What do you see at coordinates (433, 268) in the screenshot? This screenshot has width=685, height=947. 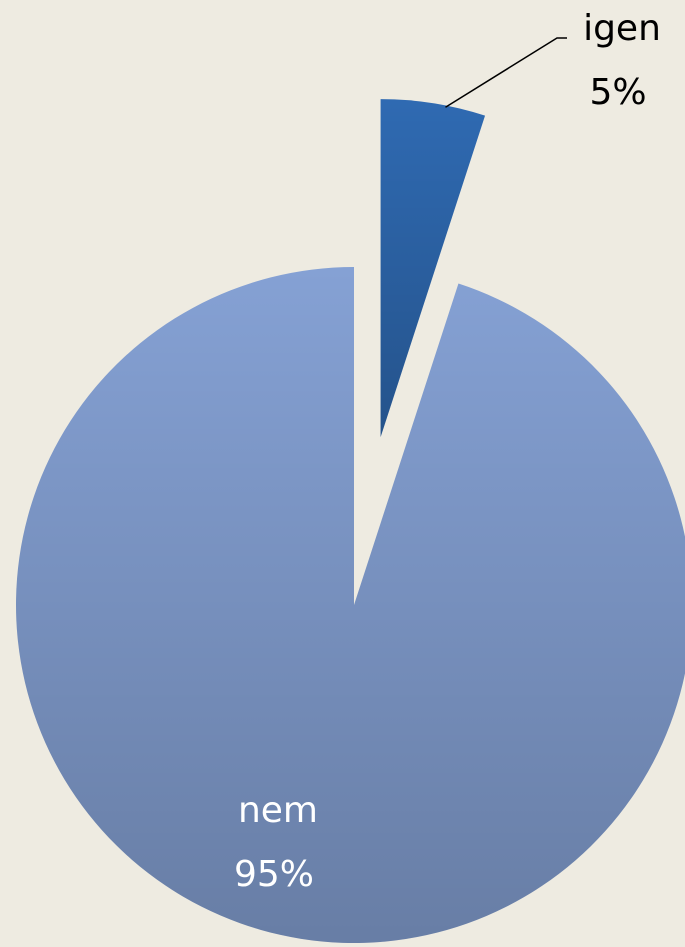 I see `slice-shade` at bounding box center [433, 268].